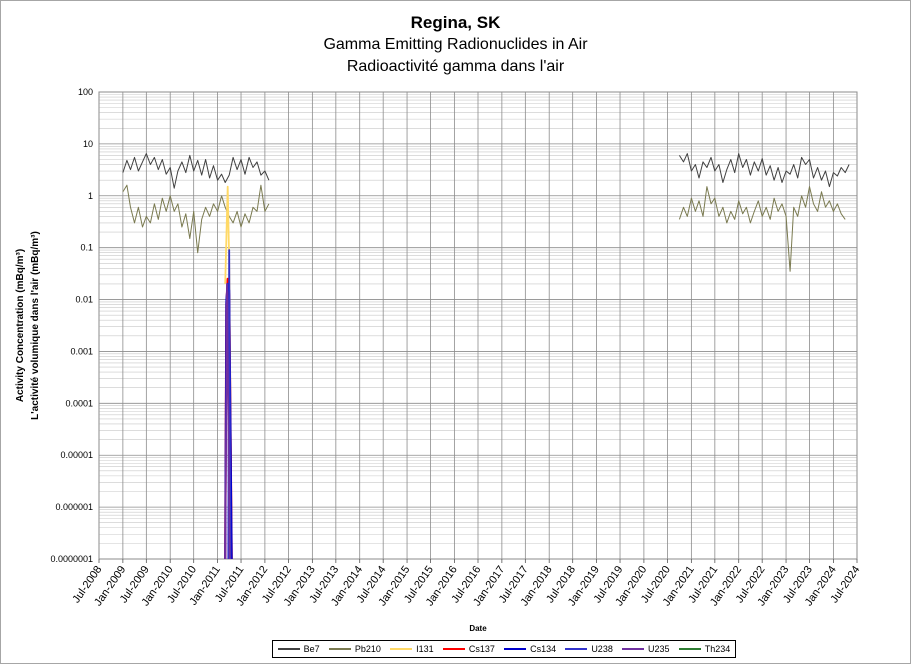  What do you see at coordinates (481, 649) in the screenshot?
I see `legend-label: Cs137` at bounding box center [481, 649].